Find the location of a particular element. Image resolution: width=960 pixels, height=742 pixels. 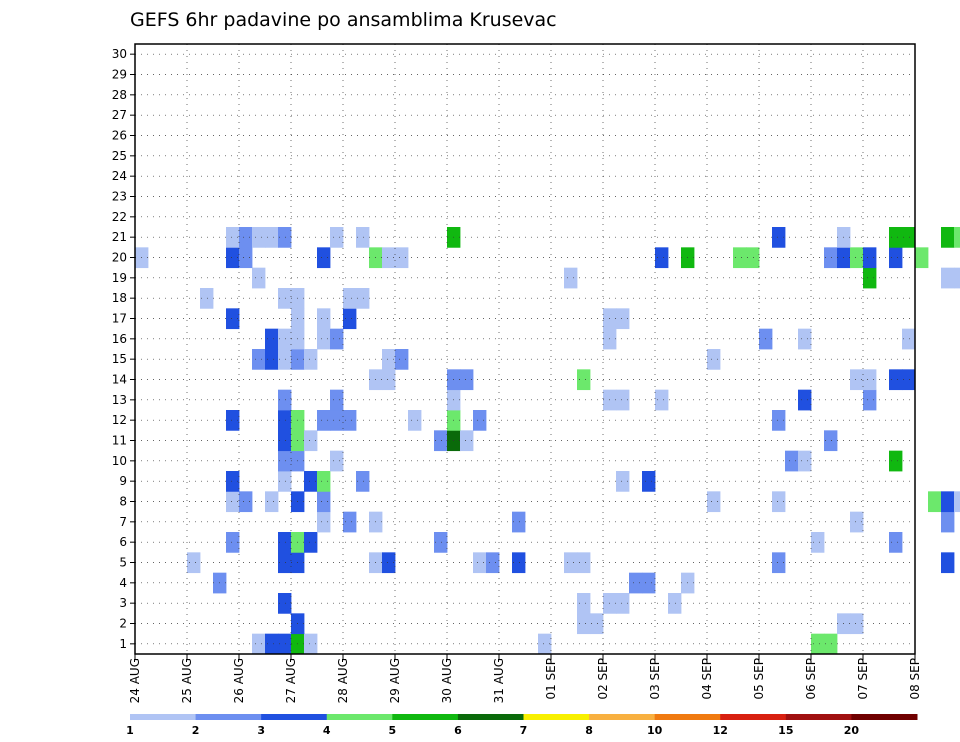

y-tick-label: 9 is located at coordinates (123, 481).